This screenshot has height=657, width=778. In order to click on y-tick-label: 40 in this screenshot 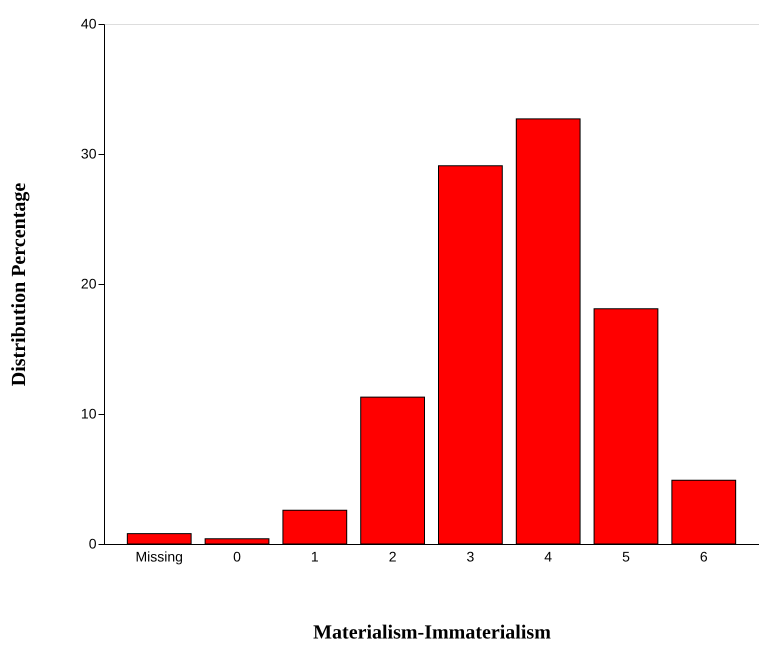, I will do `click(88, 24)`.